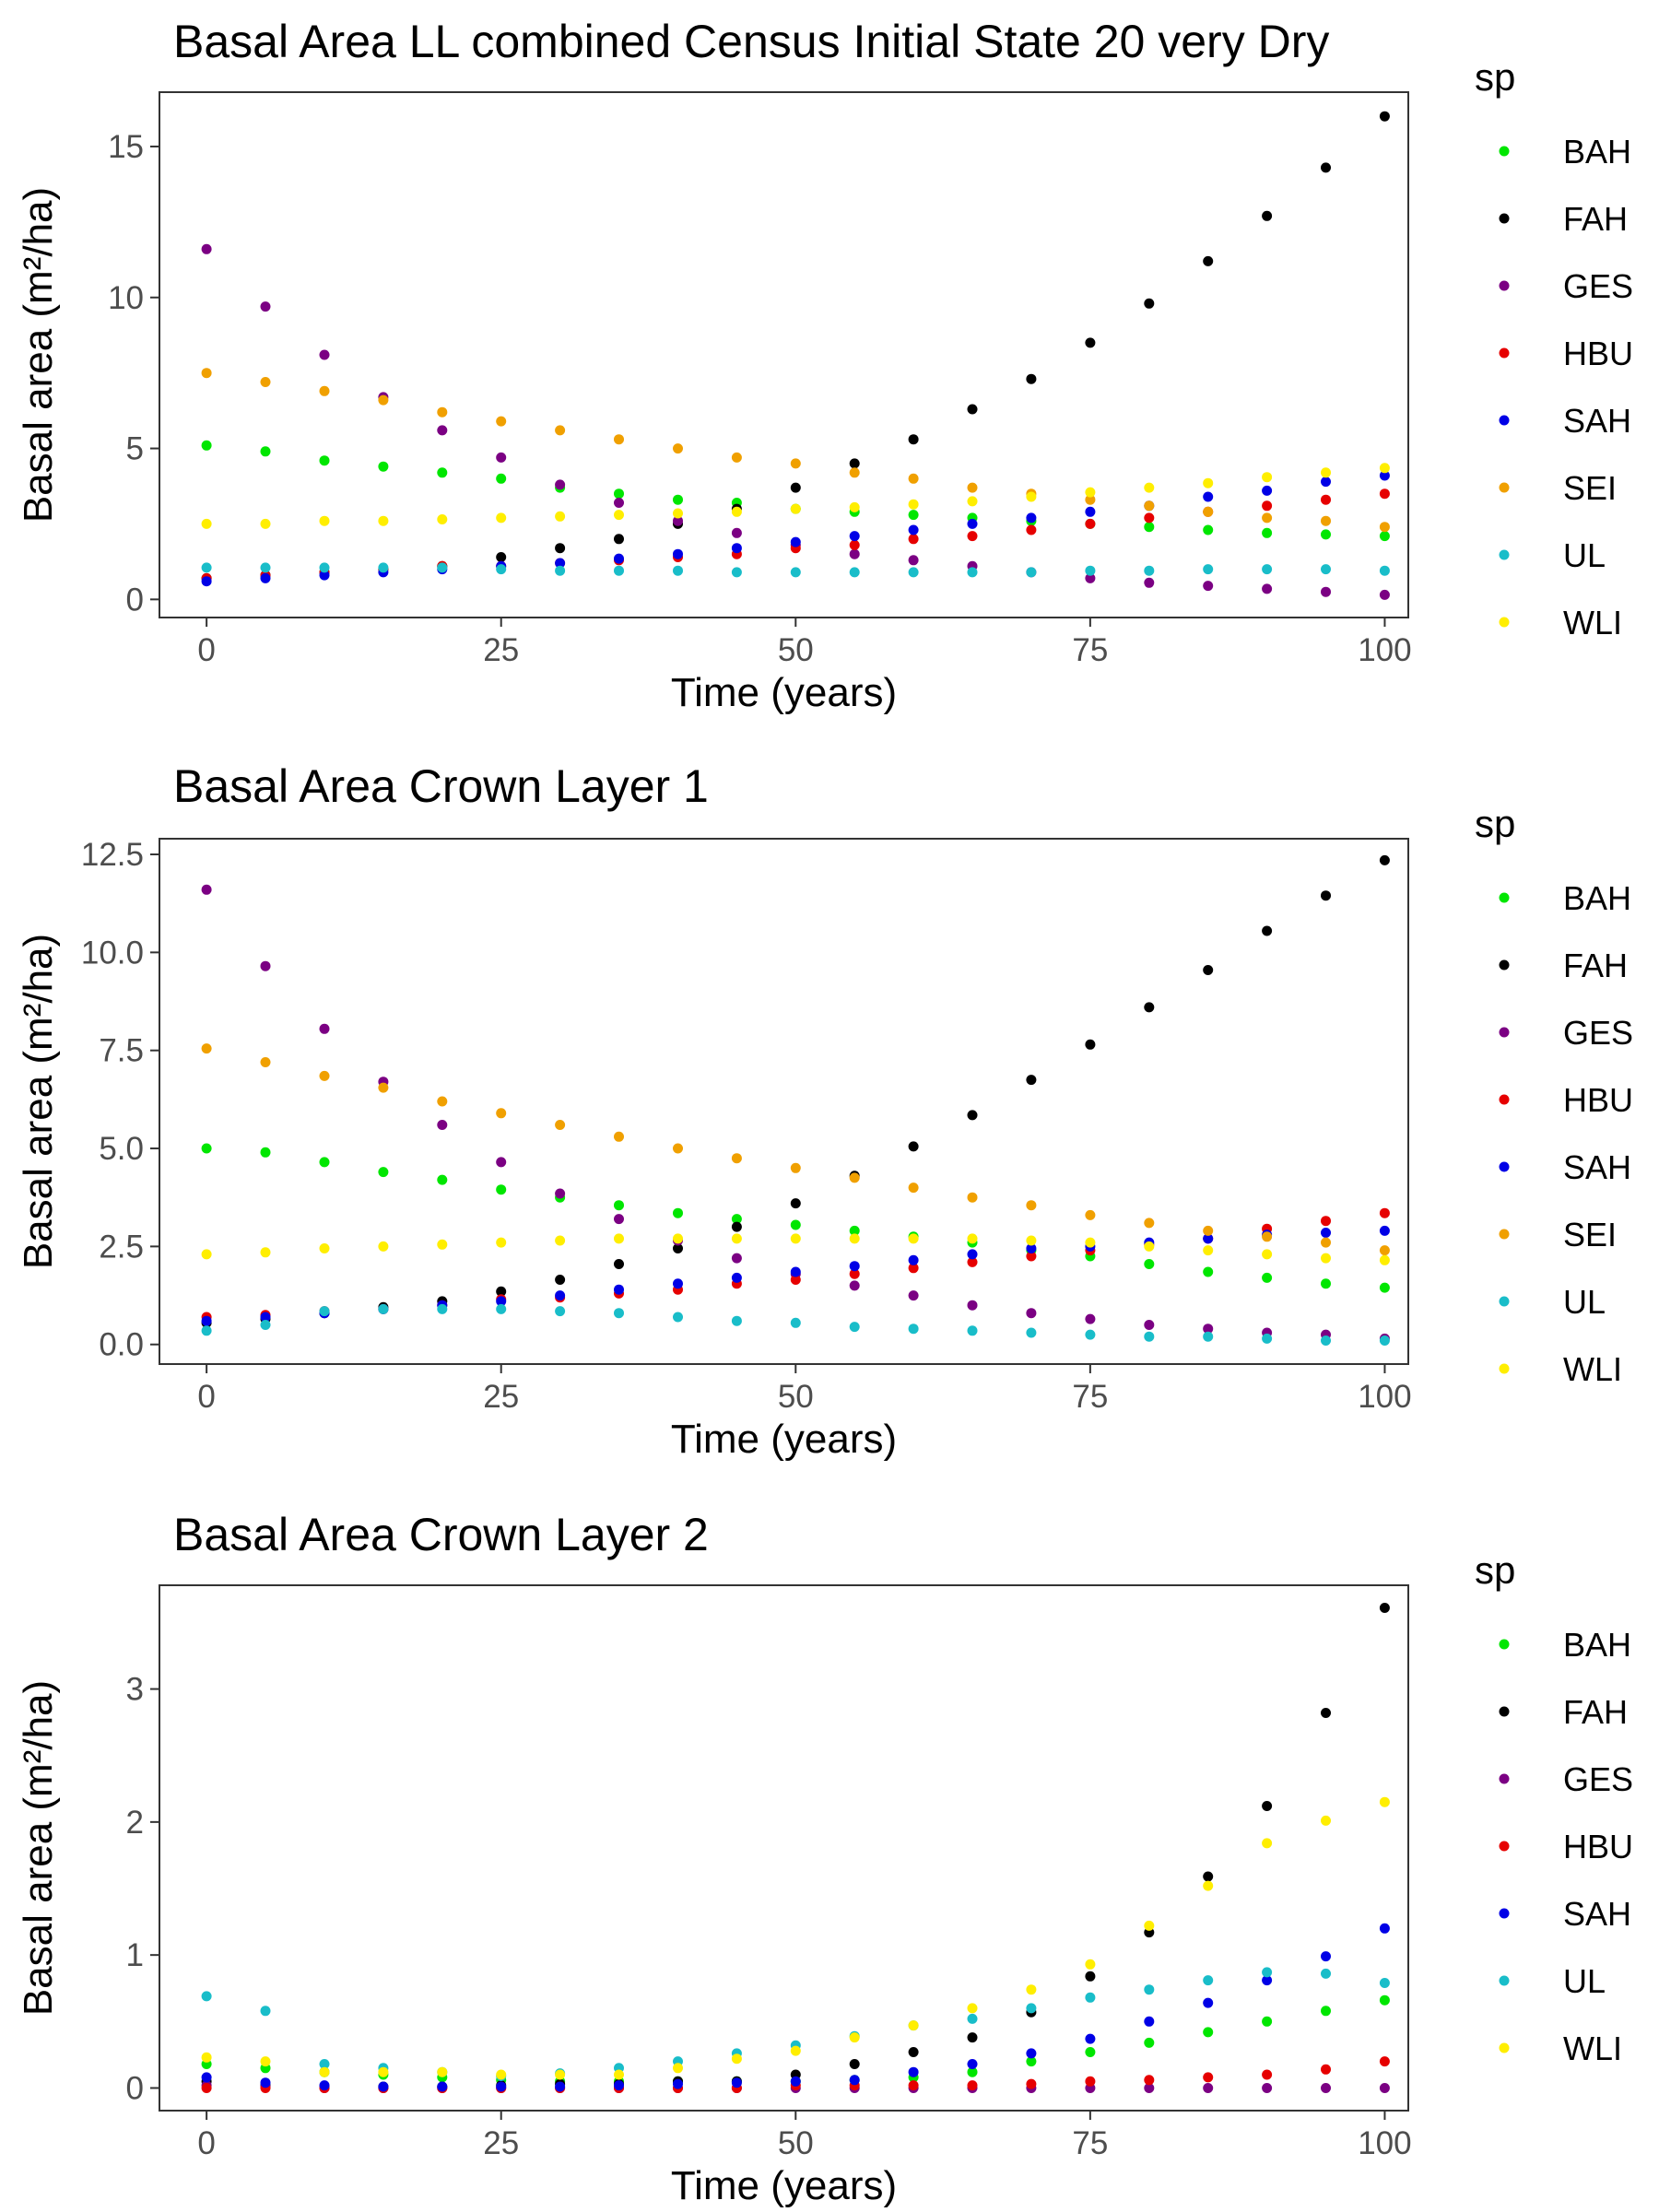  What do you see at coordinates (1384, 2143) in the screenshot?
I see `x-tick-label: 100` at bounding box center [1384, 2143].